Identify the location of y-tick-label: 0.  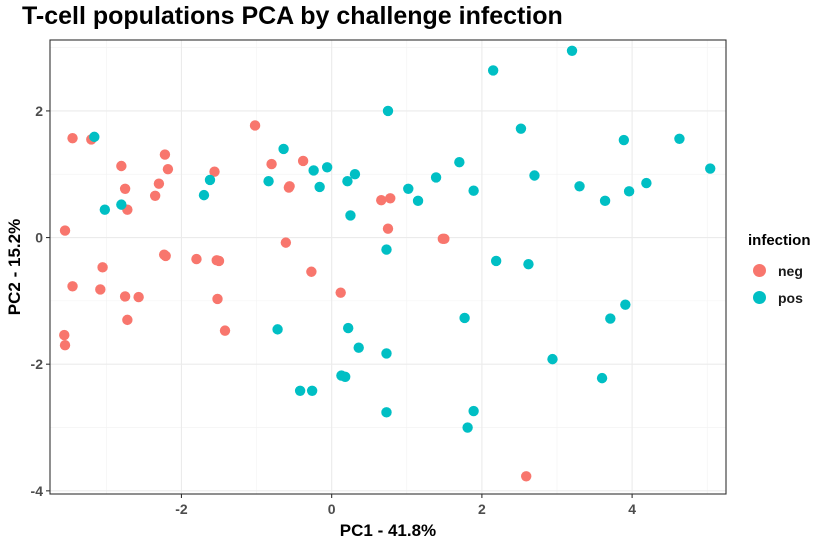
(39, 238).